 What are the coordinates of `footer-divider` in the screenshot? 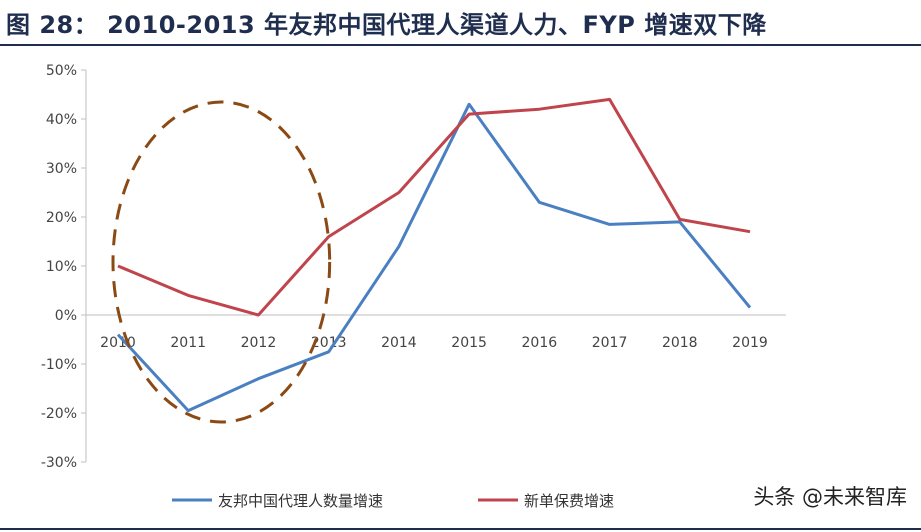 It's located at (460, 529).